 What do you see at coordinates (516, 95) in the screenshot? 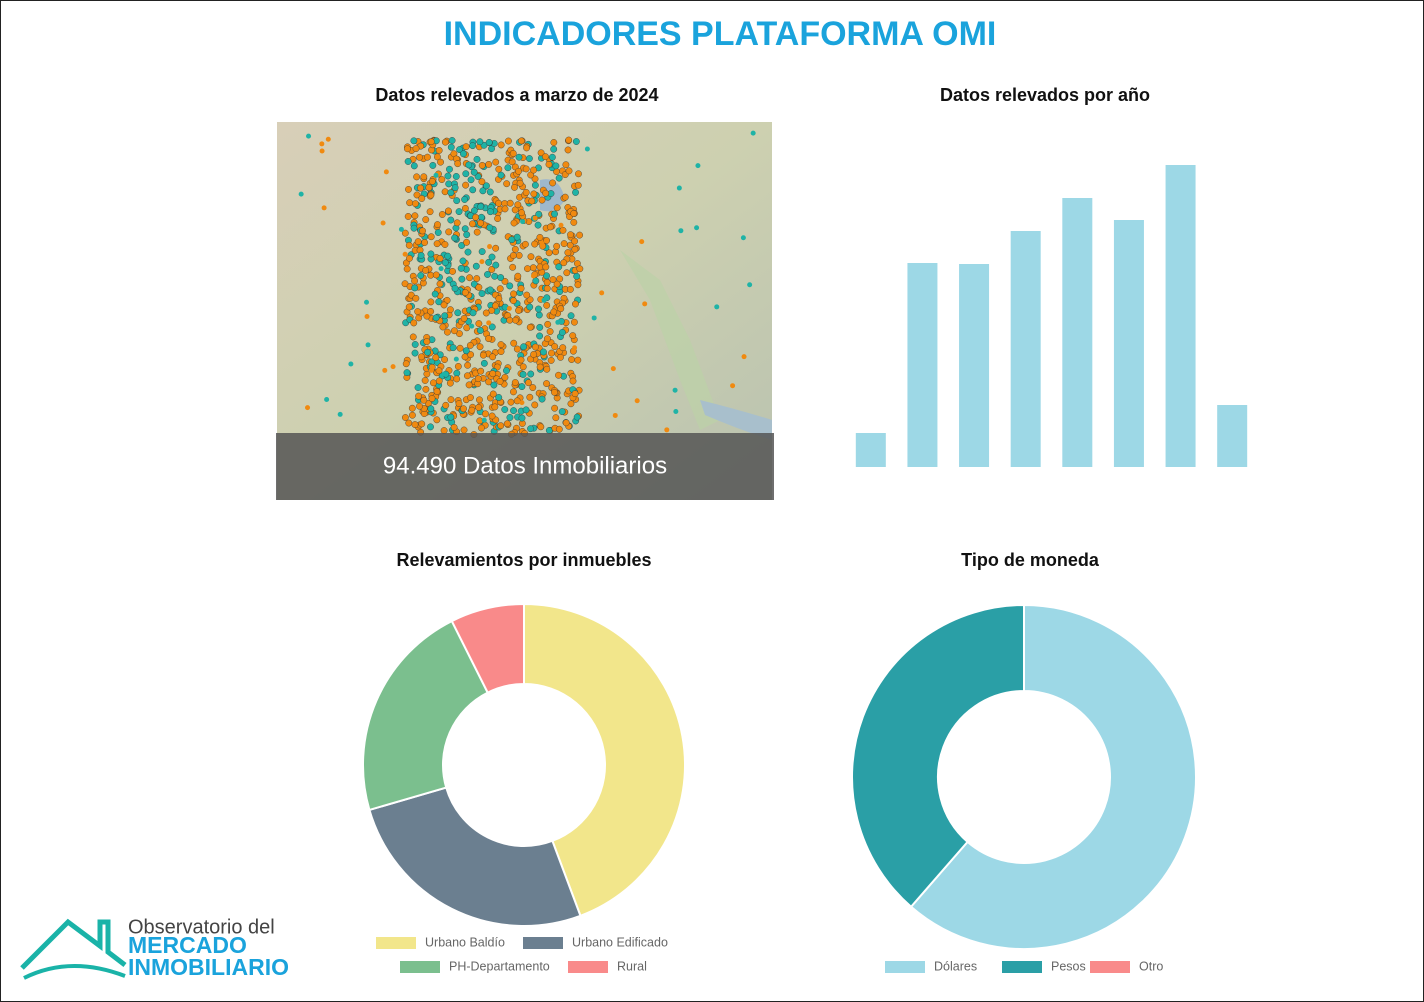
I see `map-title: Datos relevados a marzo de 2024` at bounding box center [516, 95].